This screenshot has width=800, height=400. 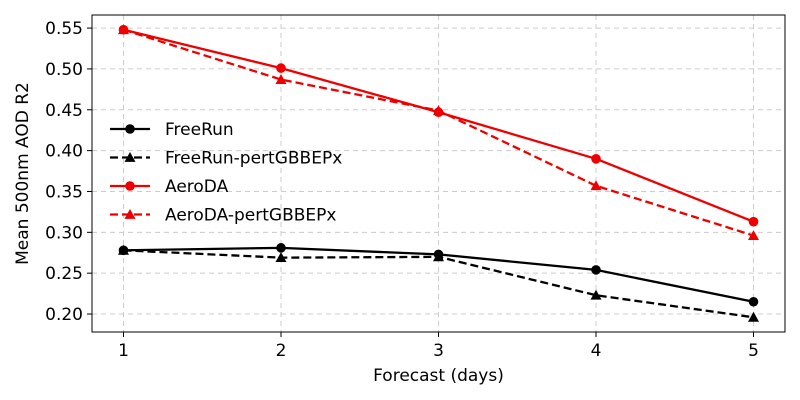 What do you see at coordinates (197, 187) in the screenshot?
I see `legend-label: AeroDA` at bounding box center [197, 187].